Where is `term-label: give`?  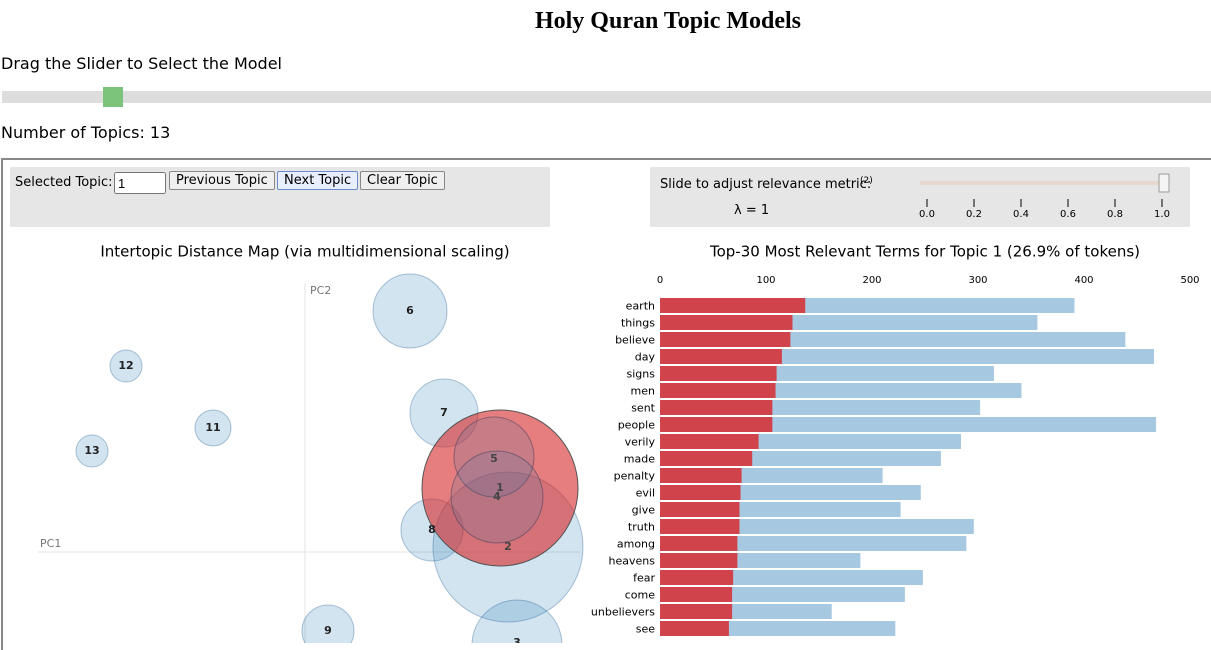 term-label: give is located at coordinates (644, 510).